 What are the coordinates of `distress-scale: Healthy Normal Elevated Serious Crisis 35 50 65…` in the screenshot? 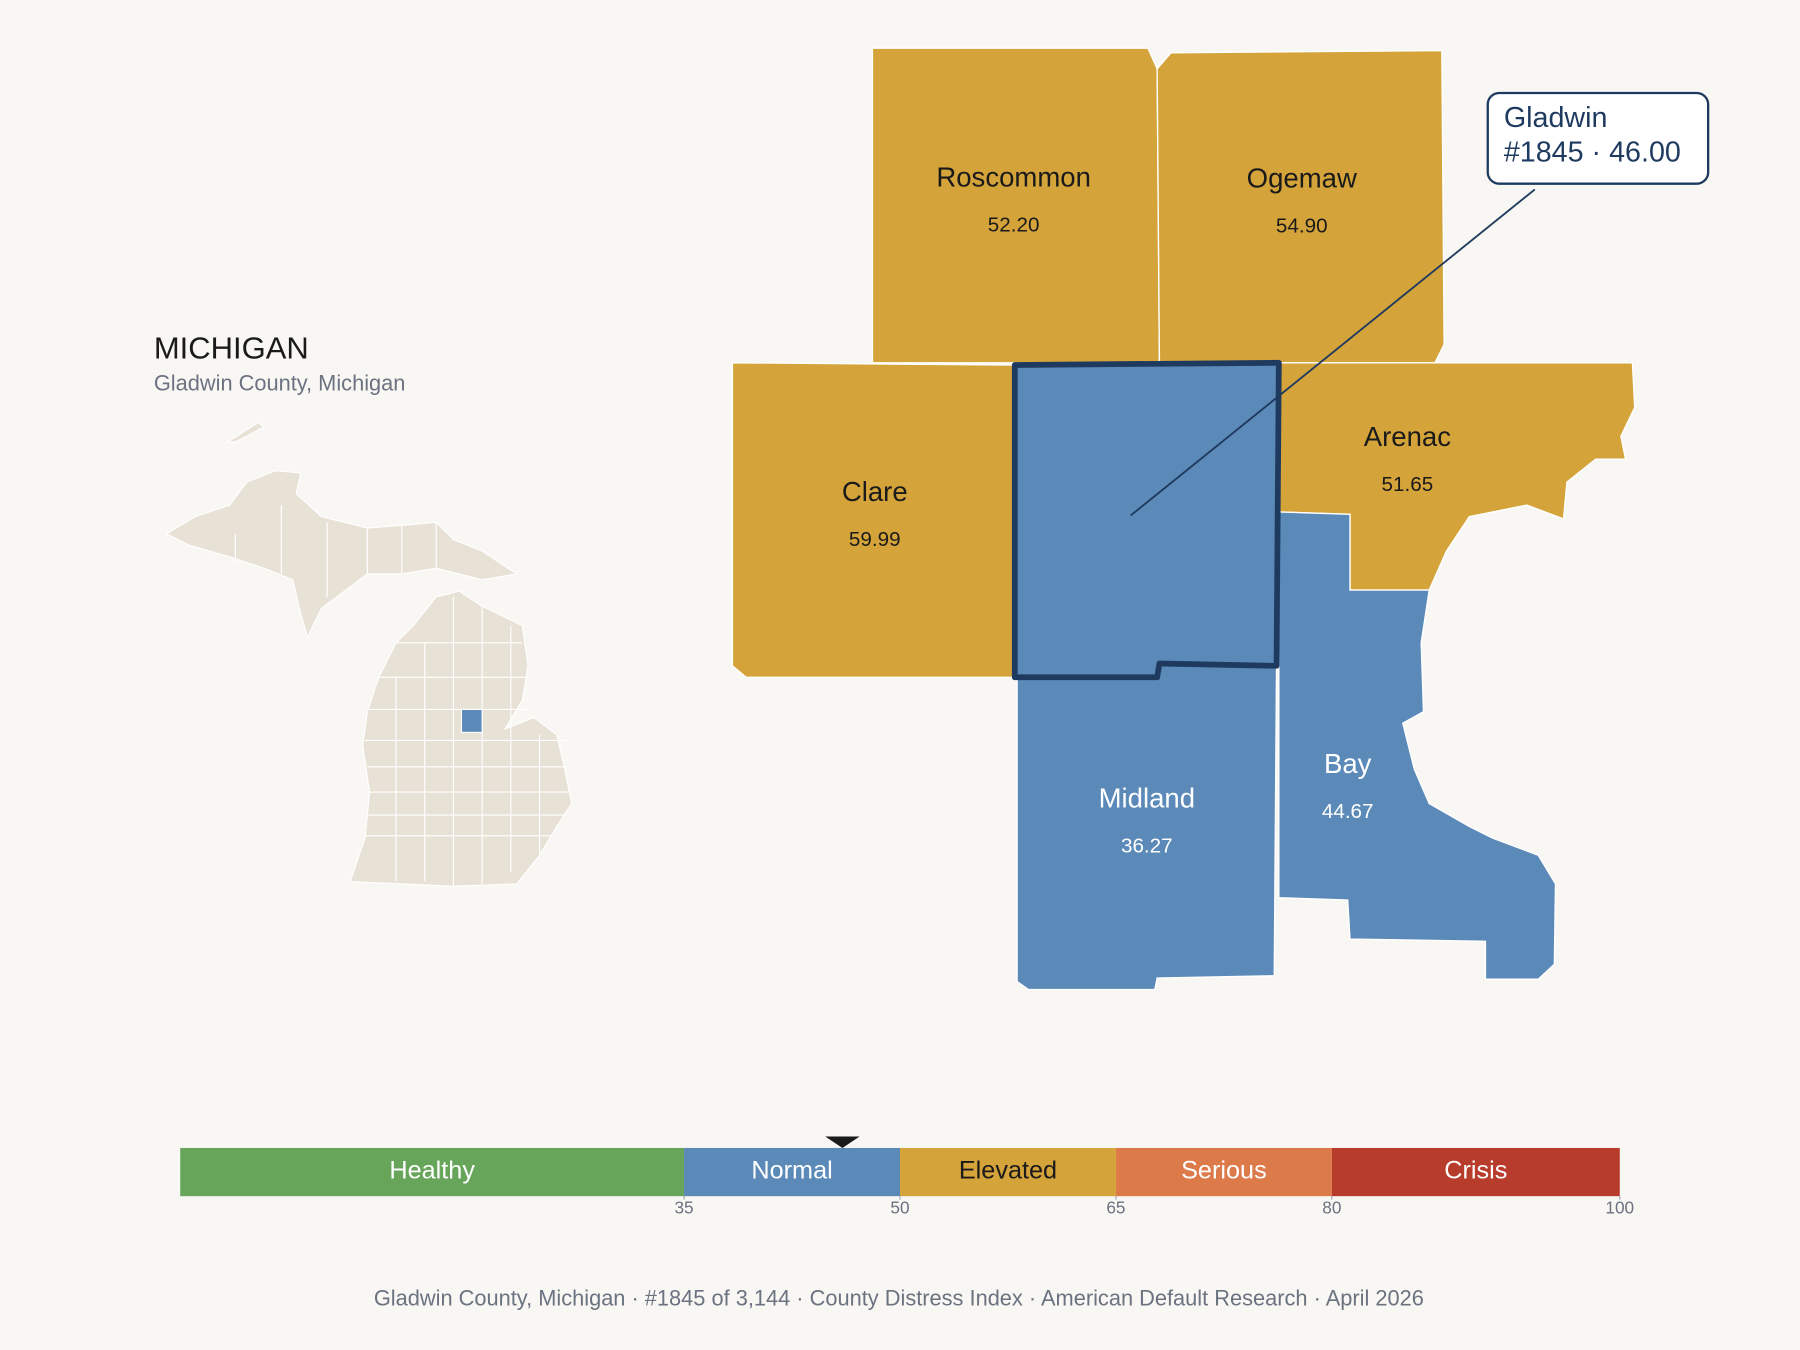 It's located at (907, 1176).